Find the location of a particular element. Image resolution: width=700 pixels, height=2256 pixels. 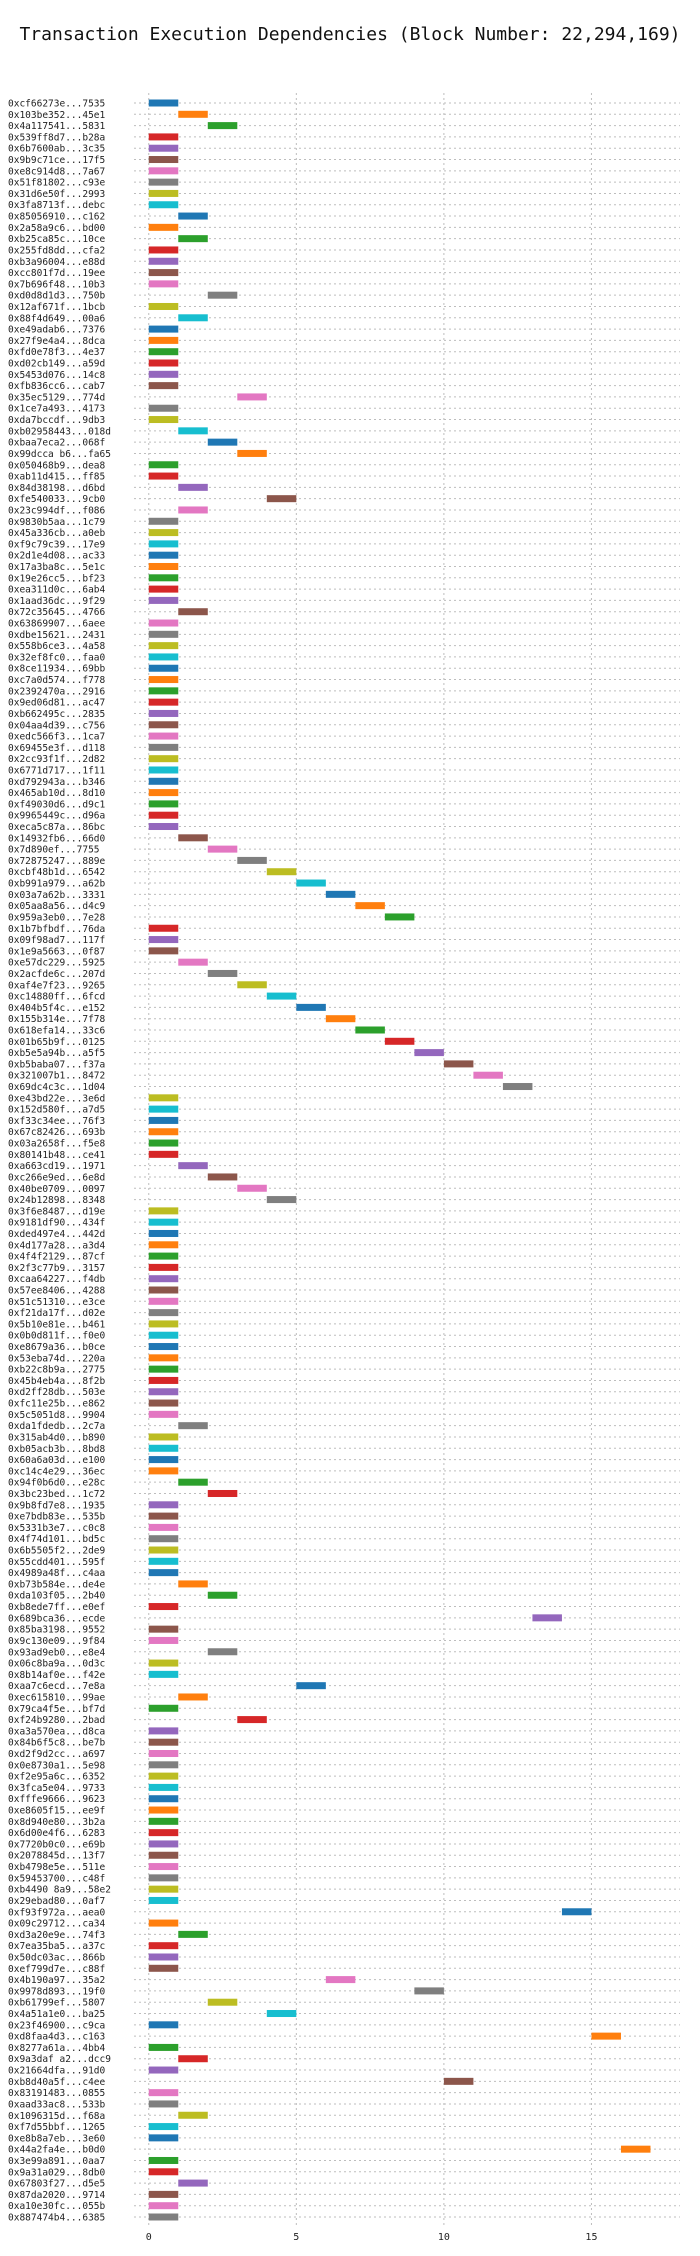

y-tick-label: 0x53eba74d...220a is located at coordinates (56, 1358).